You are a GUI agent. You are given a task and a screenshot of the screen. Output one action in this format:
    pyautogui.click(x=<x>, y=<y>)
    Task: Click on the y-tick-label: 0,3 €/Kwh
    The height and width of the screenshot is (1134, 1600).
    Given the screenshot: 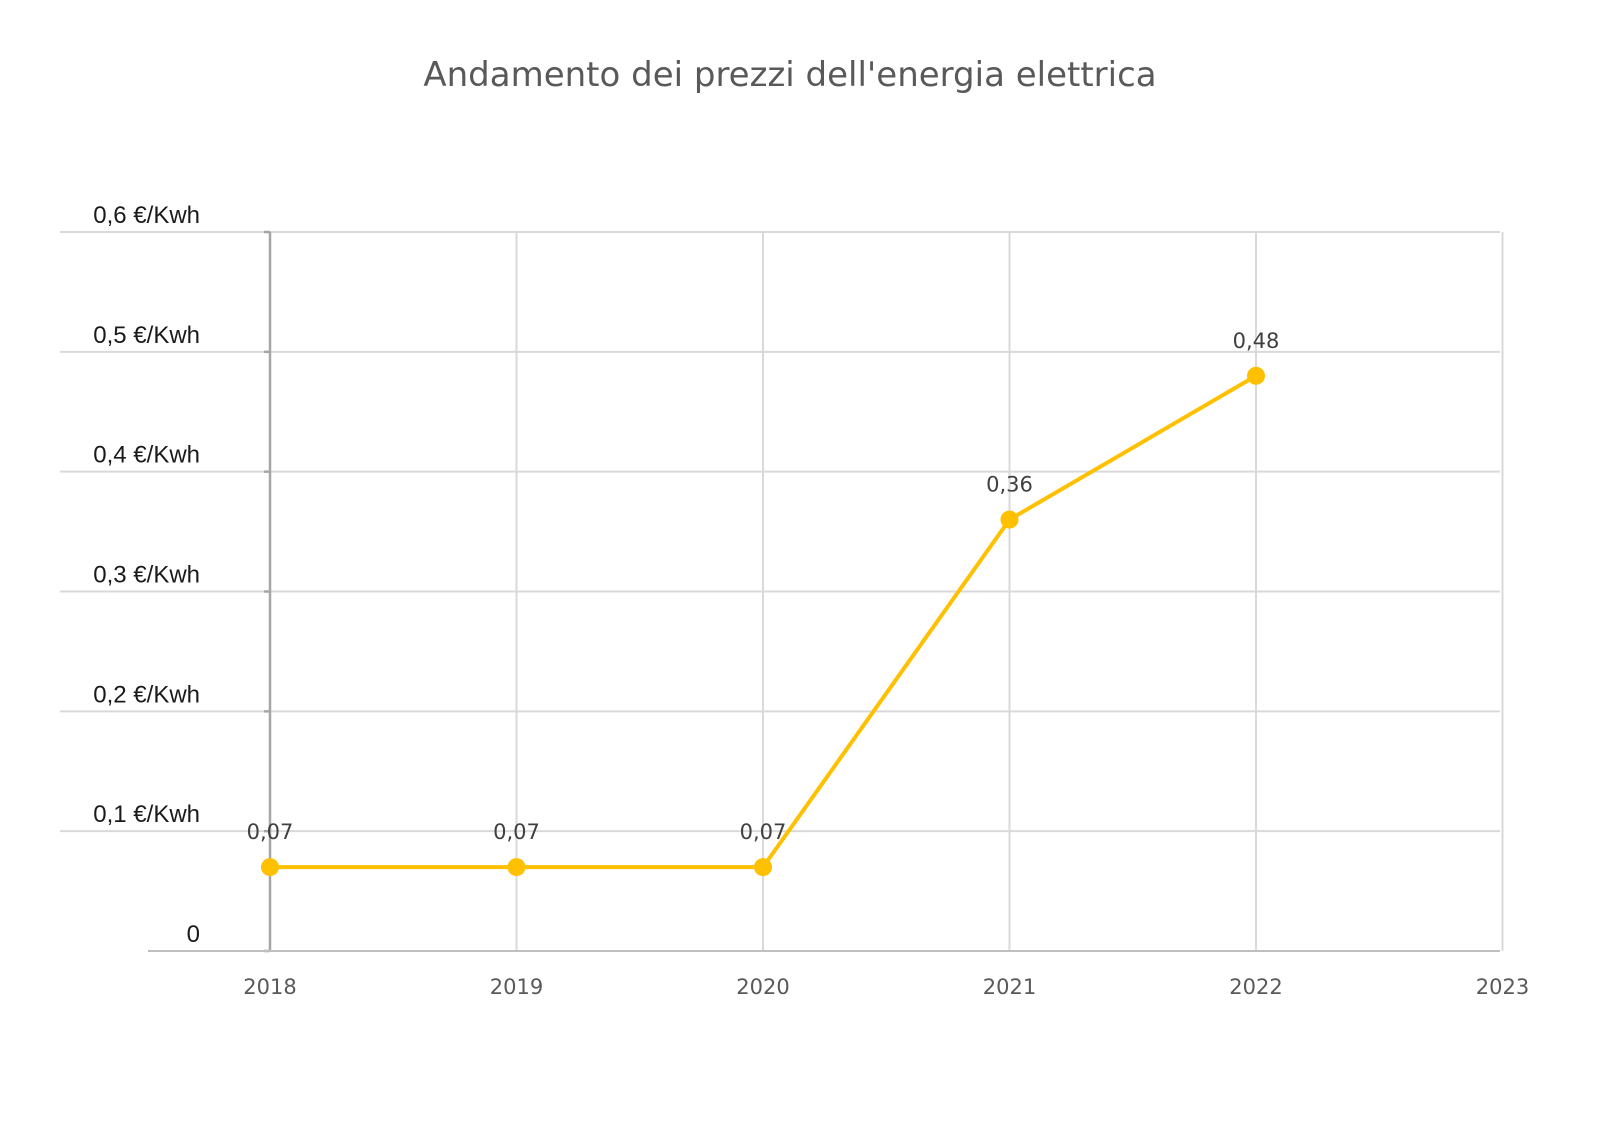 What is the action you would take?
    pyautogui.click(x=146, y=575)
    